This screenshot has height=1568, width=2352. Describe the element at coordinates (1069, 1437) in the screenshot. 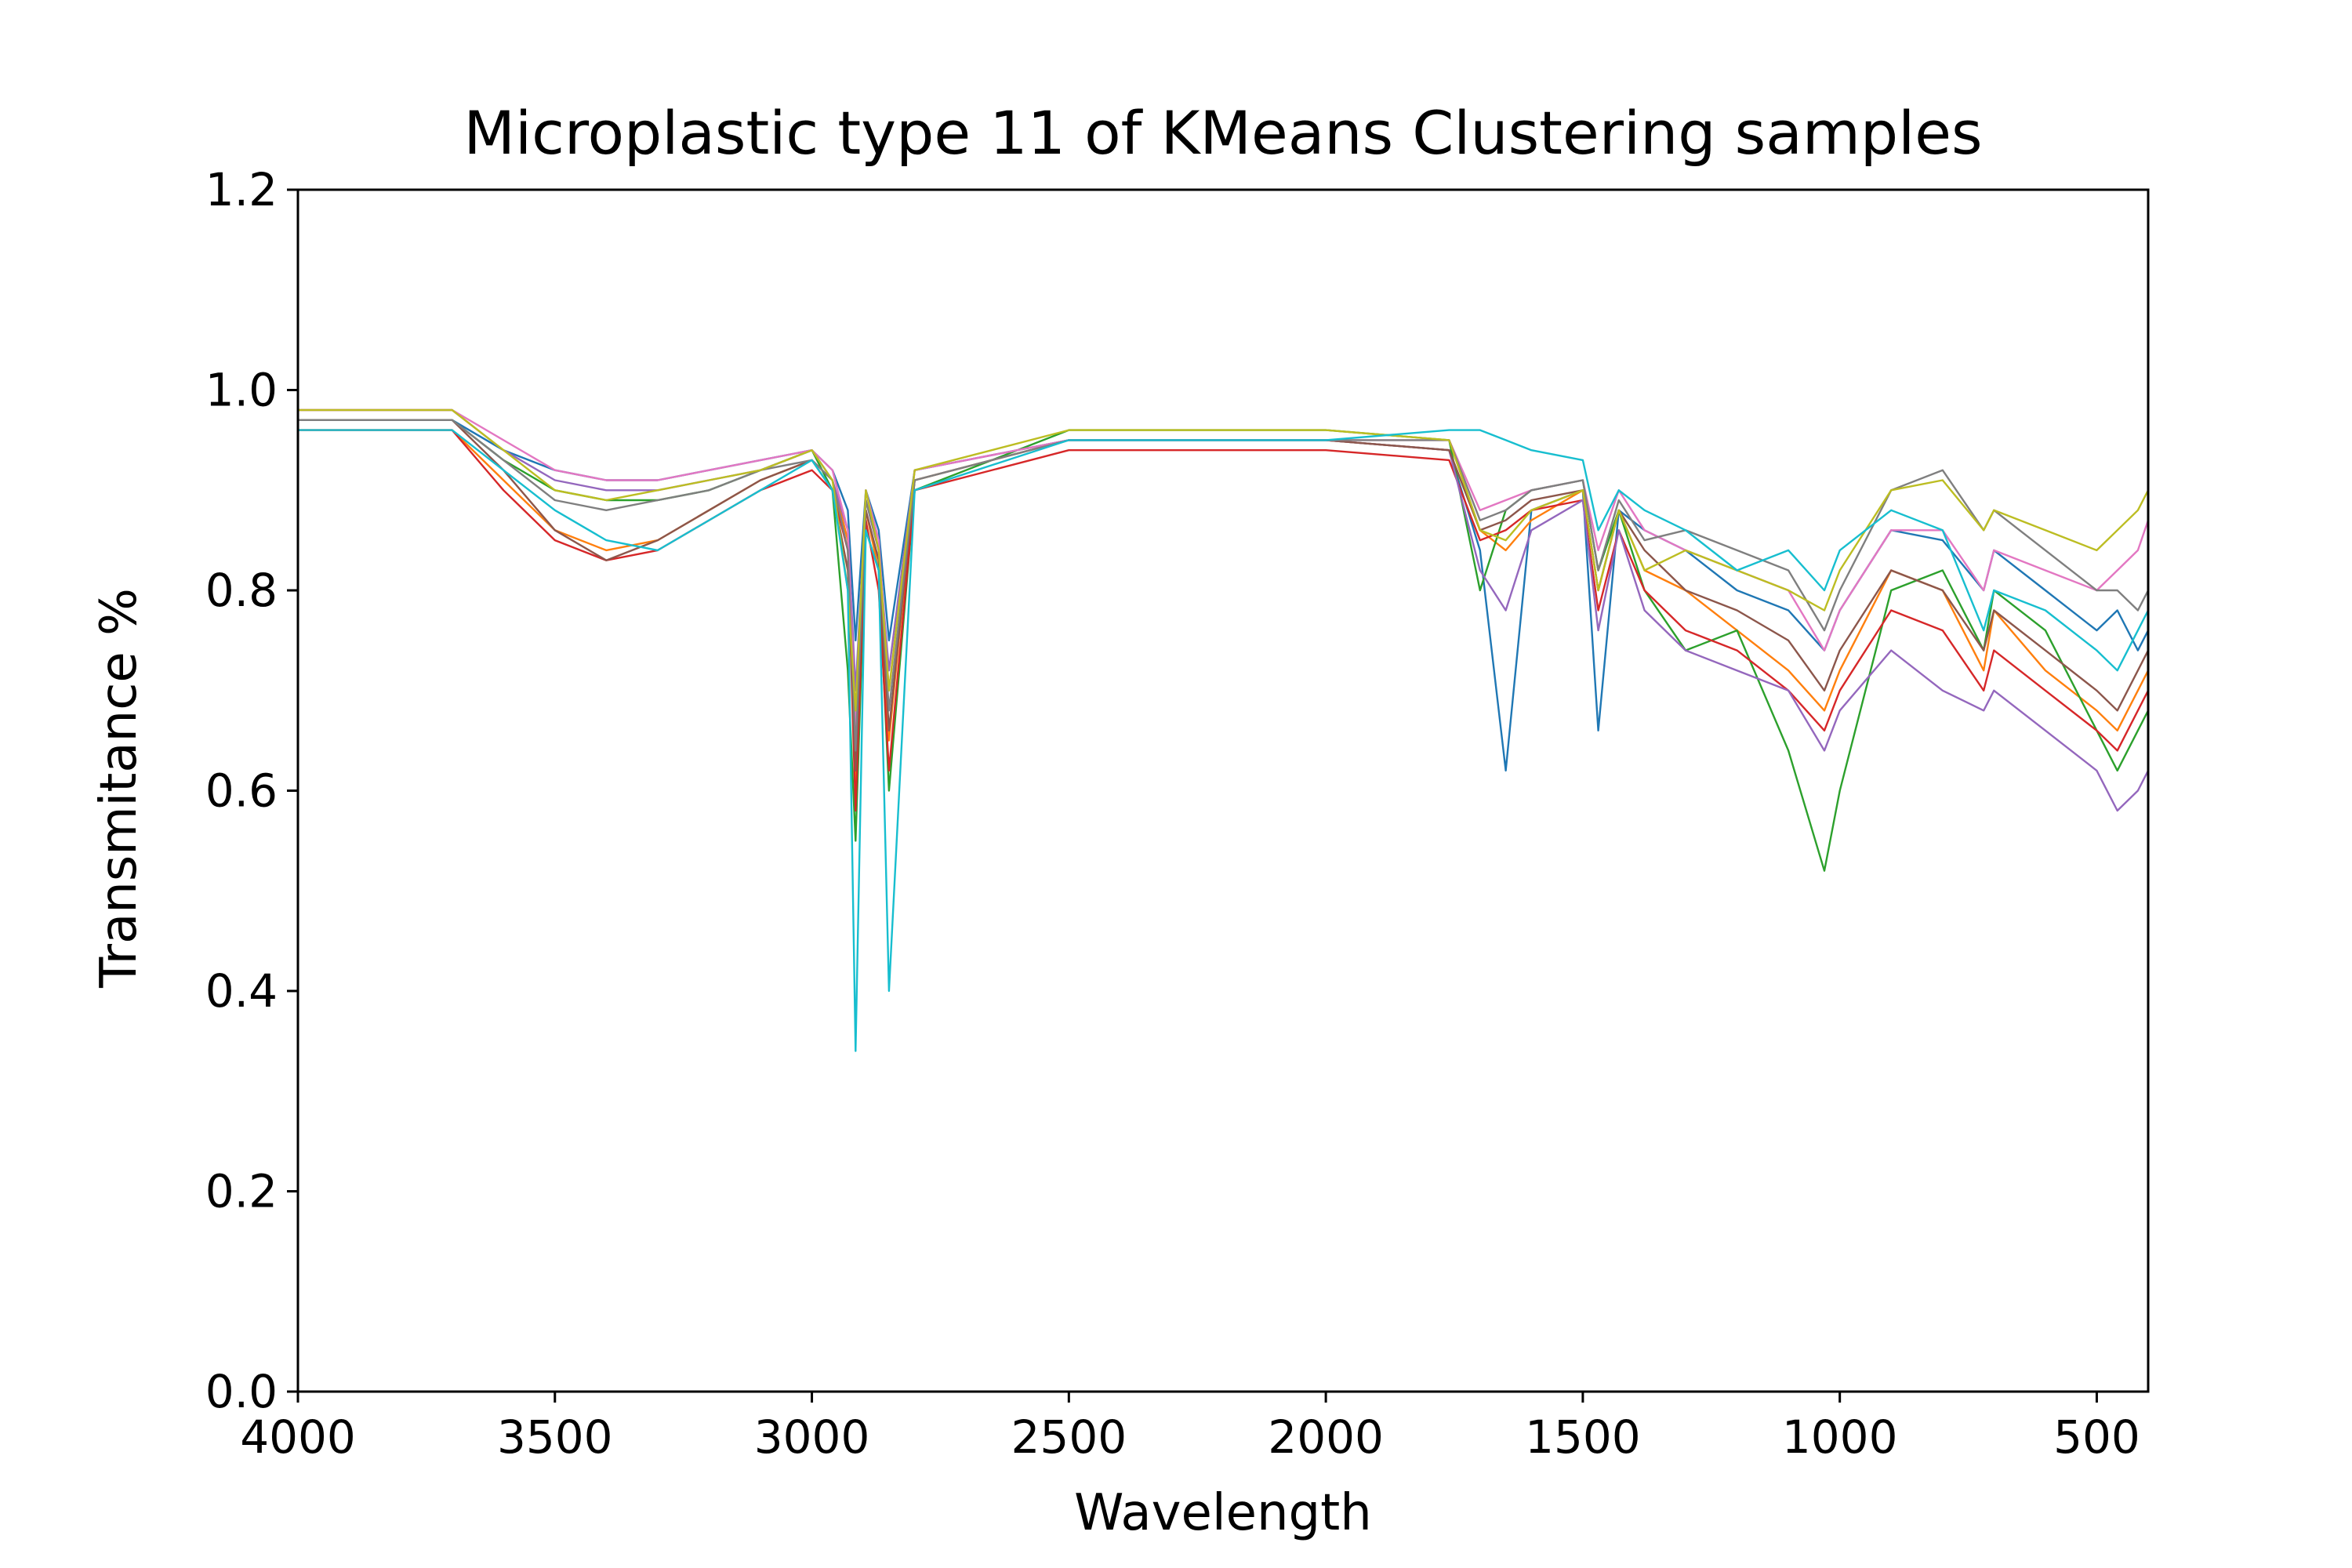

I see `x-tick-label: 2500` at that location.